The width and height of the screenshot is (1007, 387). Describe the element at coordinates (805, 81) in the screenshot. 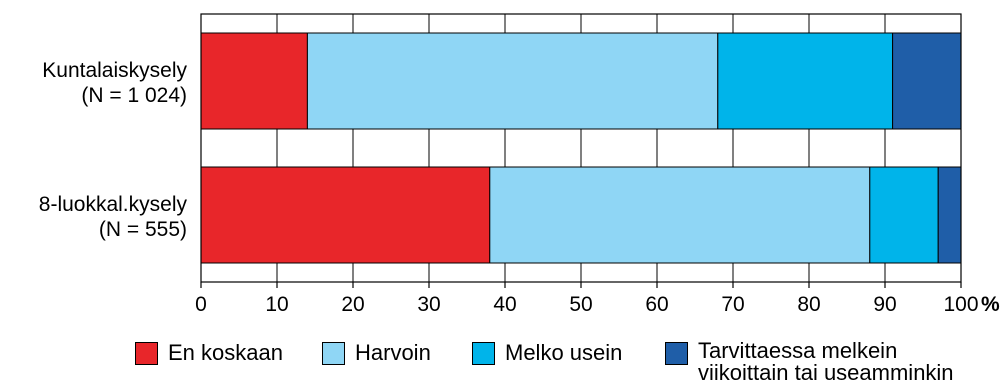

I see `bar-0-melko-usein` at that location.